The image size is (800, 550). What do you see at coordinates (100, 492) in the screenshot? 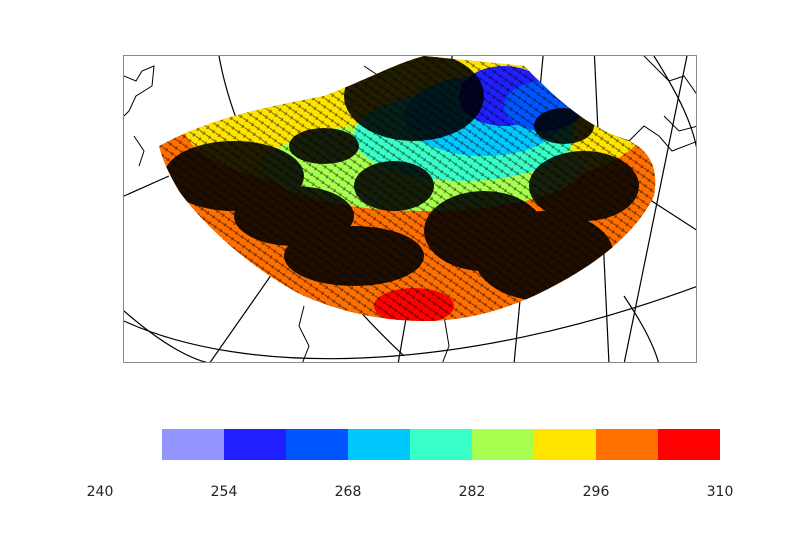
I see `colorbar-tick-label: 240` at bounding box center [100, 492].